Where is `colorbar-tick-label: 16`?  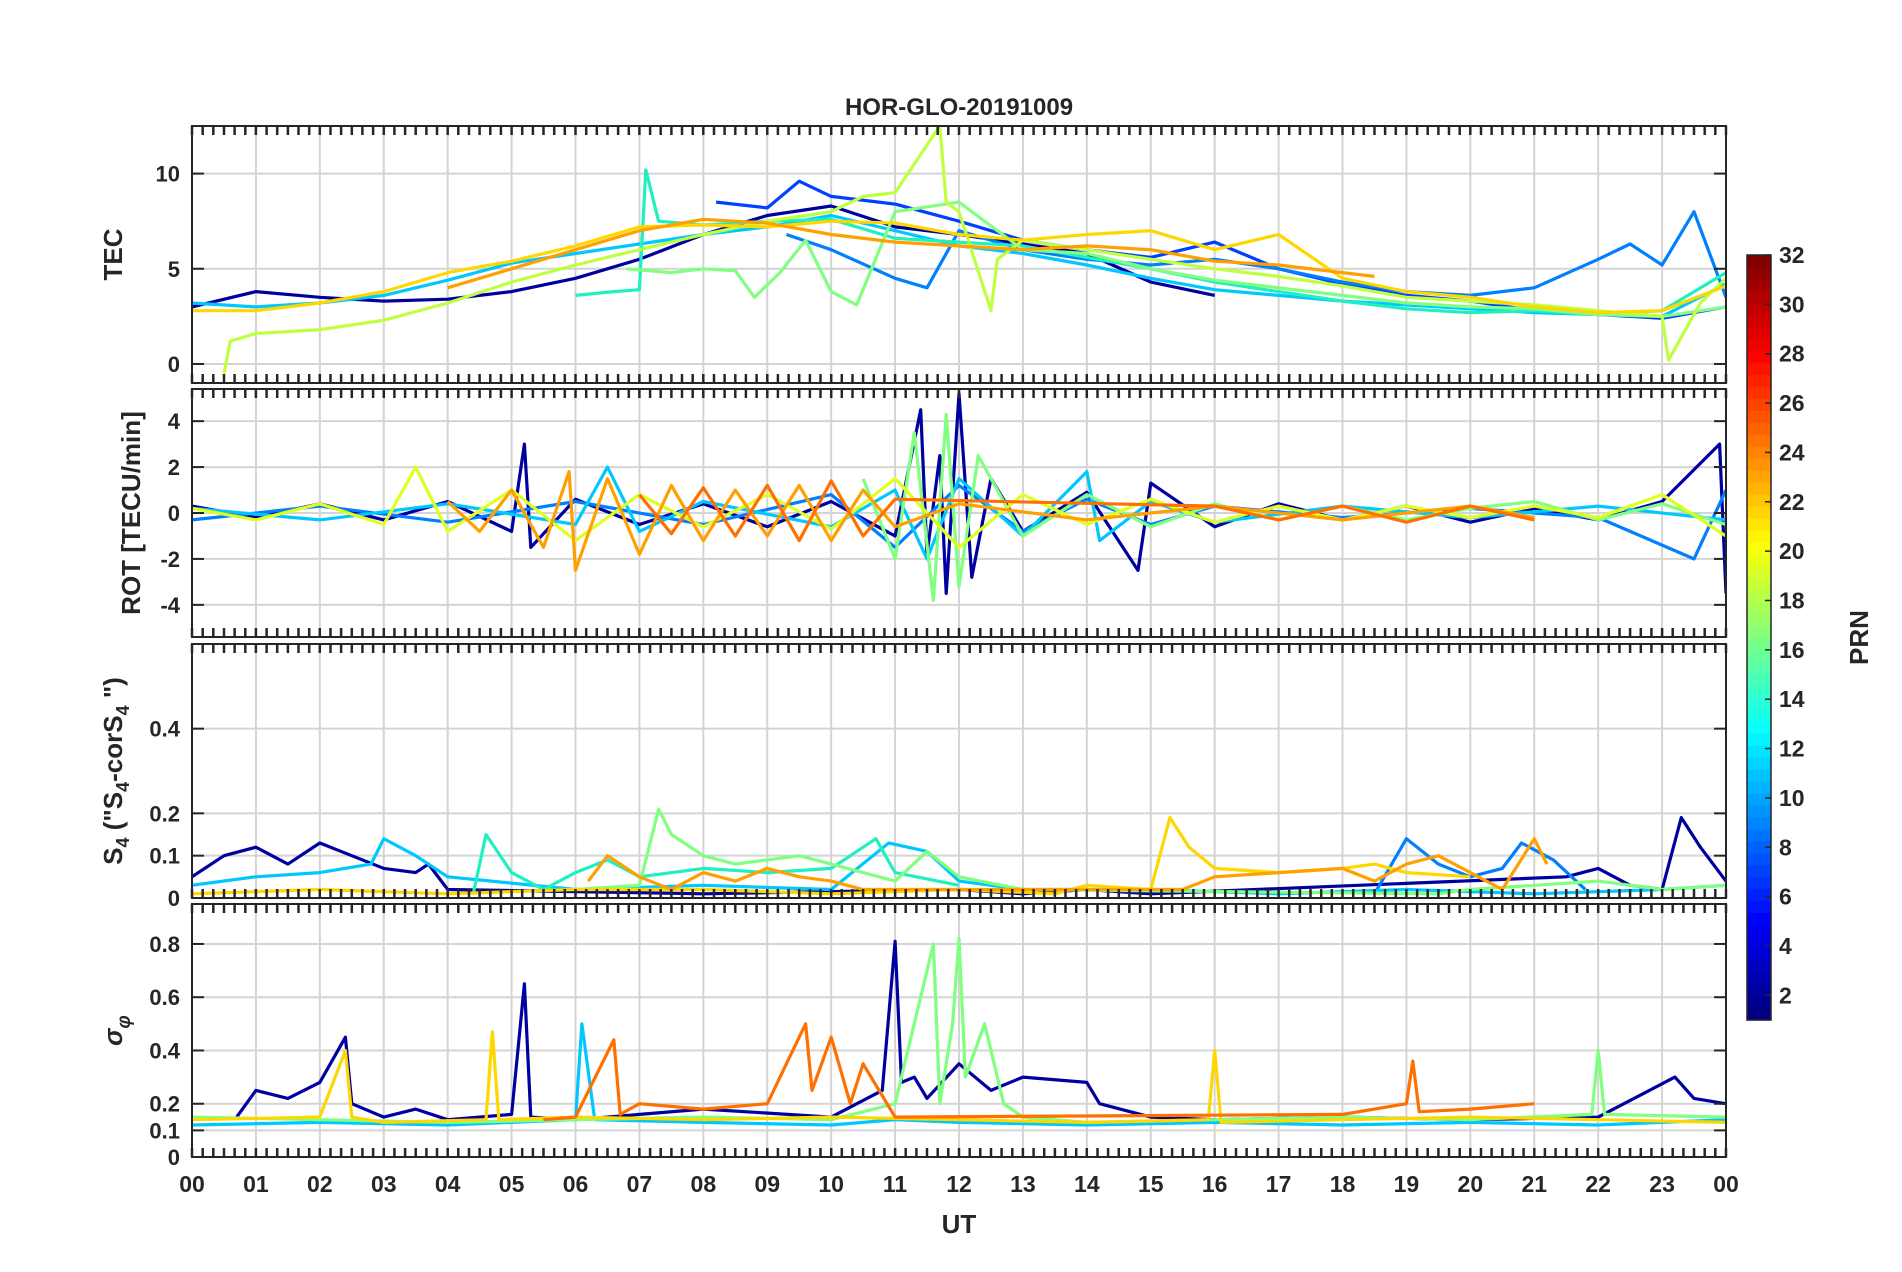
colorbar-tick-label: 16 is located at coordinates (1792, 650).